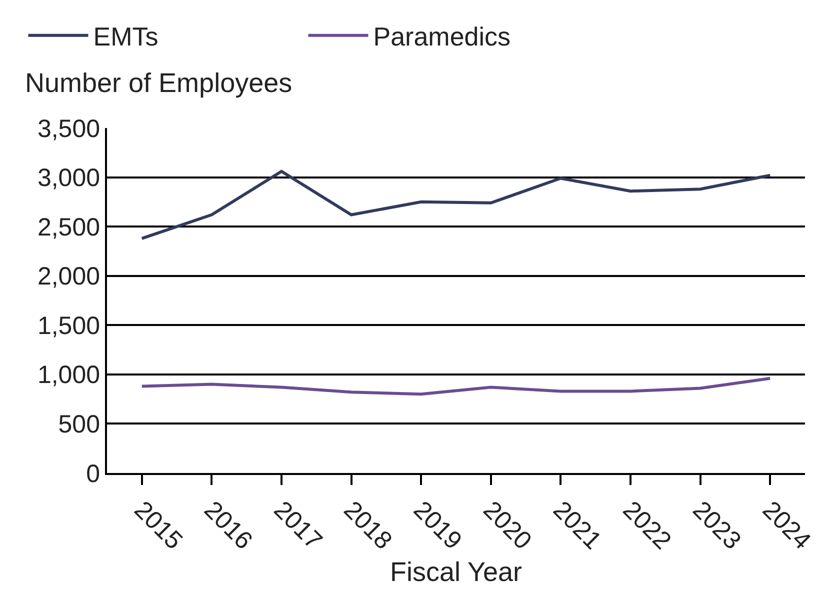  Describe the element at coordinates (125, 37) in the screenshot. I see `legend-label: EMTs` at that location.